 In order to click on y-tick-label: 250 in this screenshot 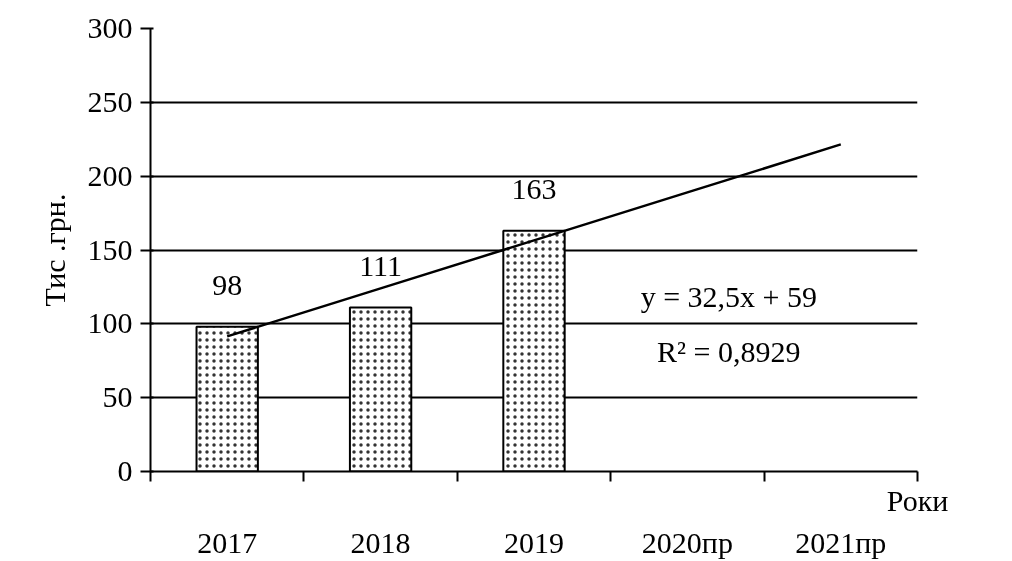, I will do `click(110, 101)`.